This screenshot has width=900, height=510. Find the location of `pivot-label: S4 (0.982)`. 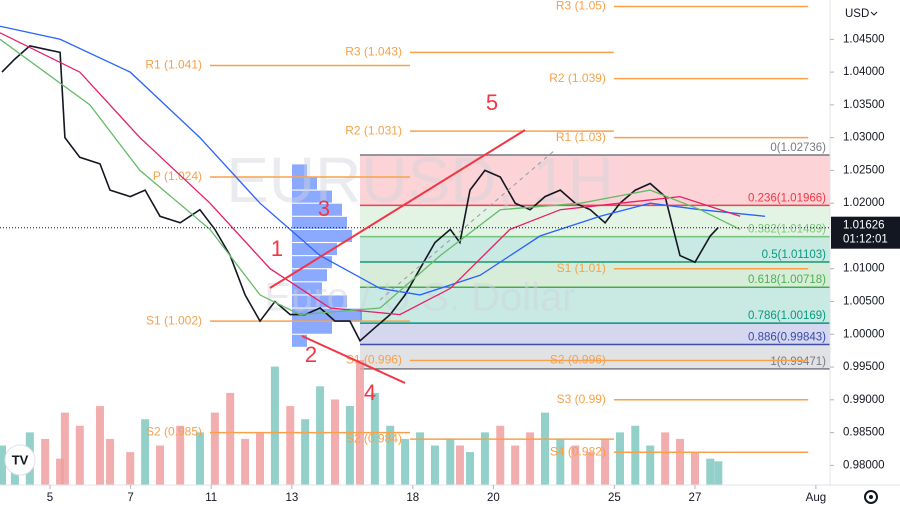

pivot-label: S4 (0.982) is located at coordinates (578, 451).